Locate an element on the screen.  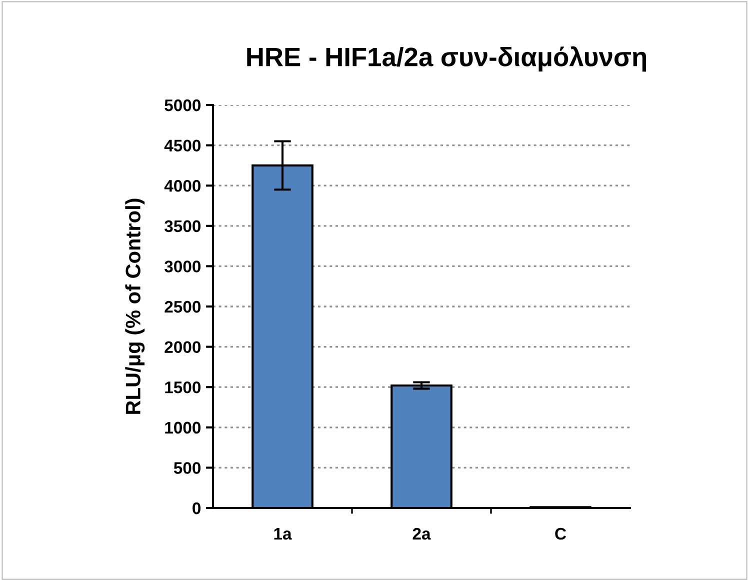
y-tick-label: 2000 is located at coordinates (182, 347).